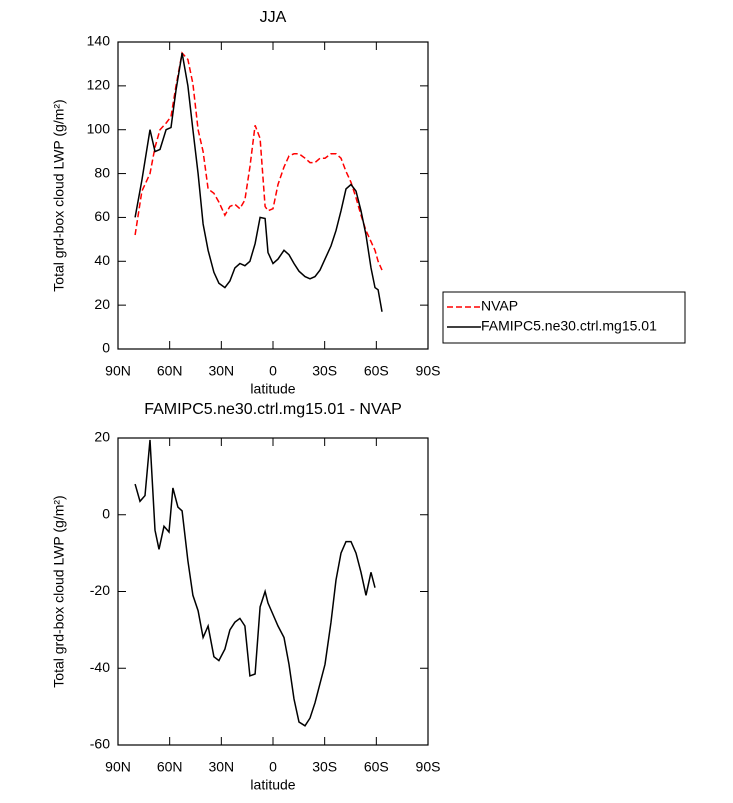  What do you see at coordinates (273, 409) in the screenshot?
I see `chart-title: FAMIPC5.ne30.ctrl.mg15.01 - NVAP` at bounding box center [273, 409].